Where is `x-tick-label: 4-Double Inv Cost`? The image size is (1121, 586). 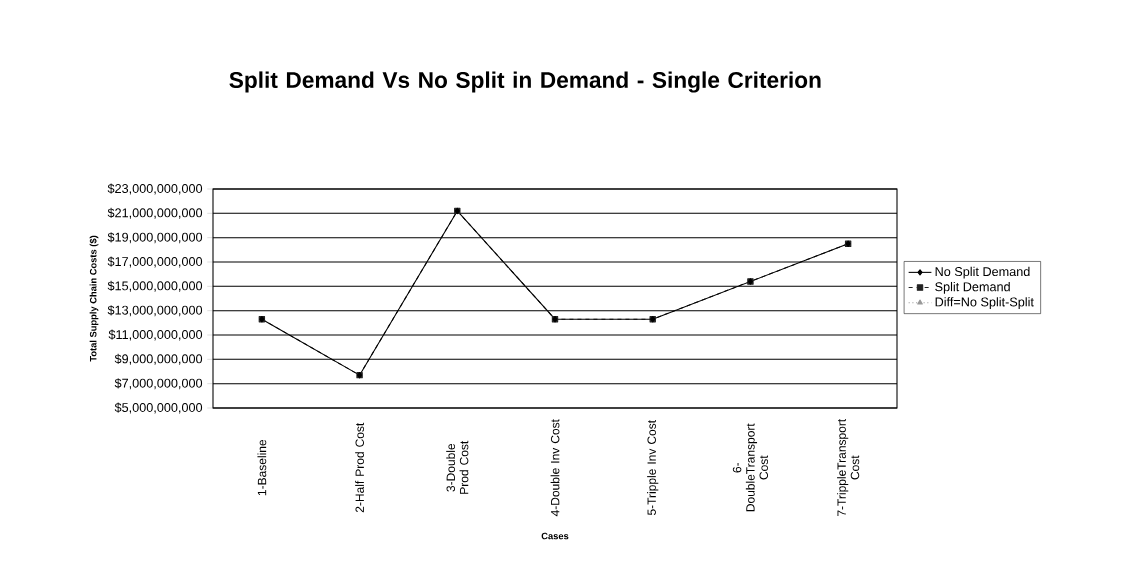 x-tick-label: 4-Double Inv Cost is located at coordinates (555, 468).